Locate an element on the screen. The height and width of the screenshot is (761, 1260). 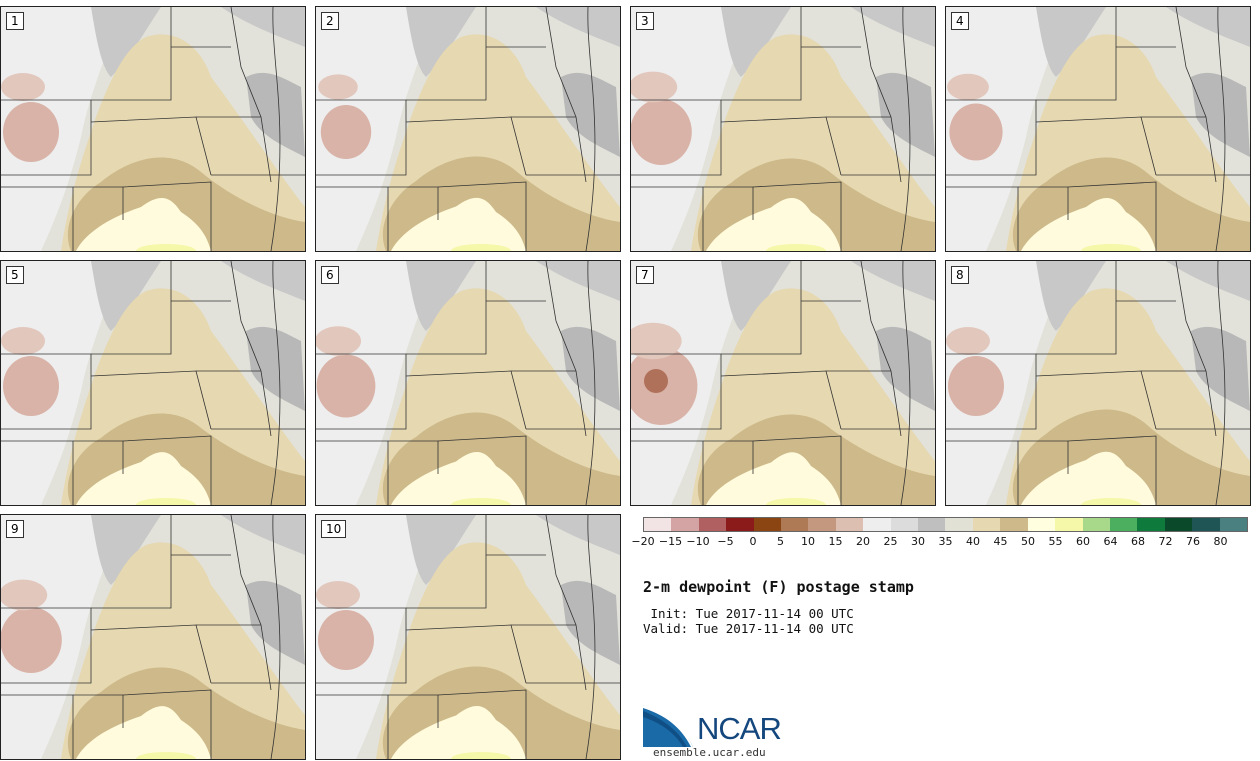
logo-url: ensemble.ucar.edu is located at coordinates (709, 752).